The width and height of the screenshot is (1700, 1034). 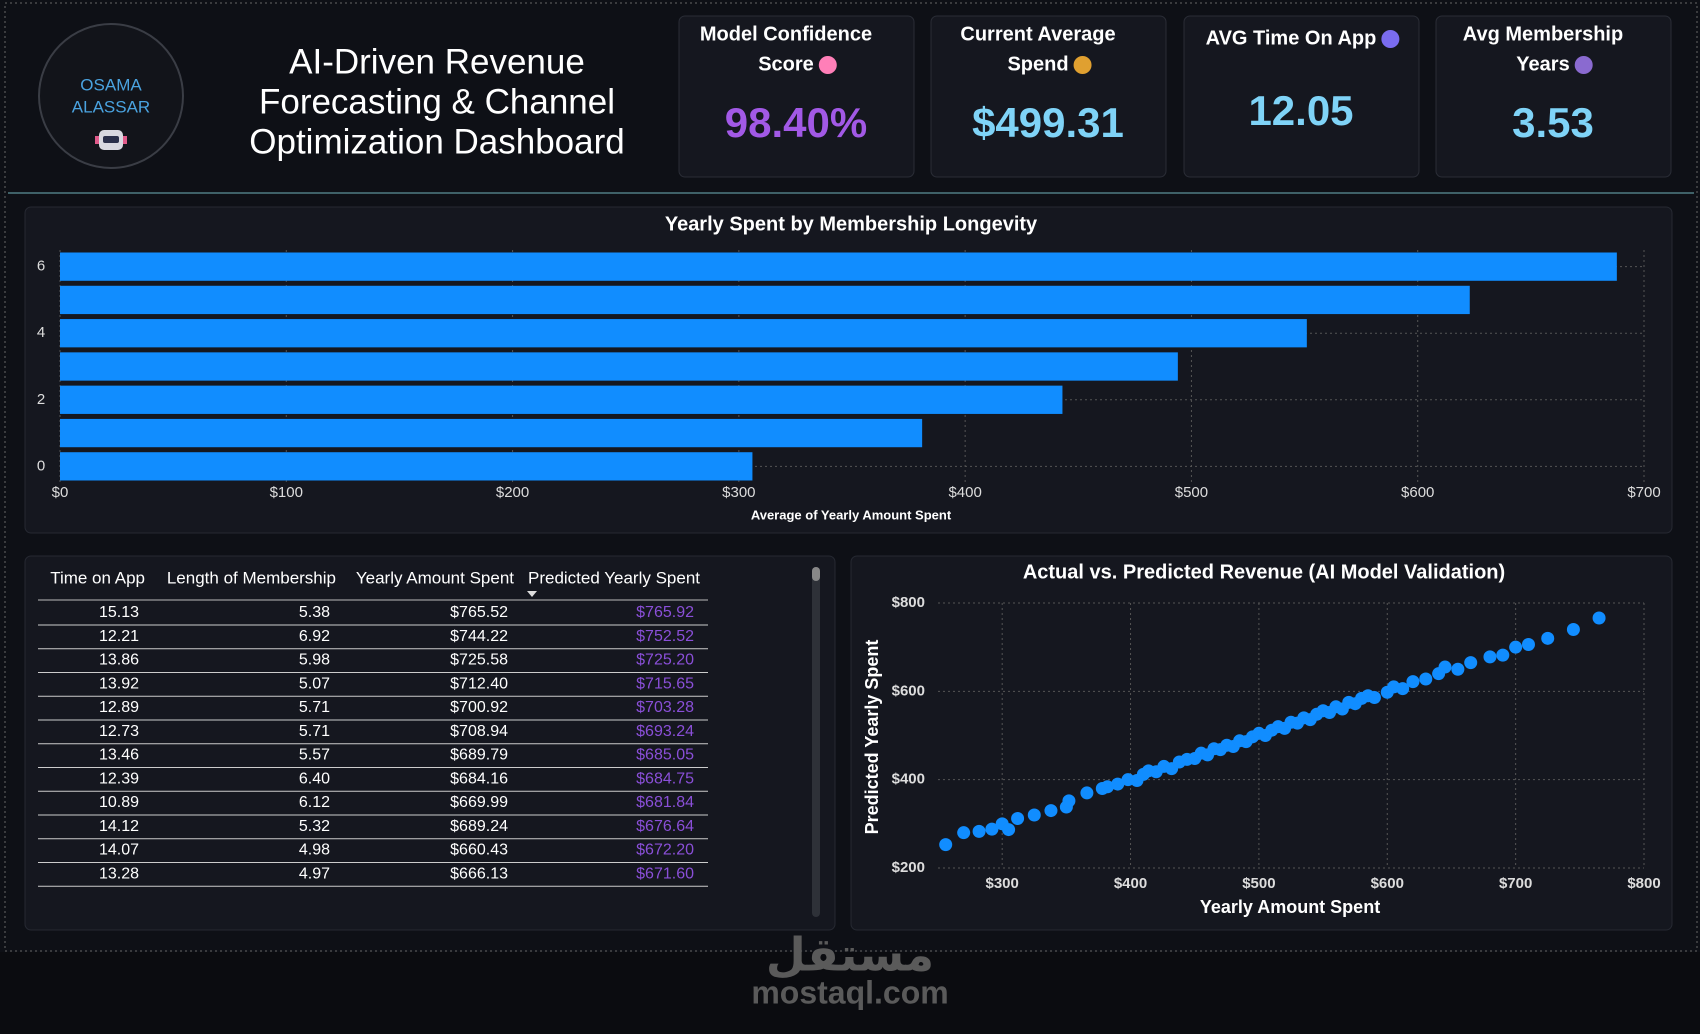 What do you see at coordinates (1643, 883) in the screenshot?
I see `x-tick-label: $800` at bounding box center [1643, 883].